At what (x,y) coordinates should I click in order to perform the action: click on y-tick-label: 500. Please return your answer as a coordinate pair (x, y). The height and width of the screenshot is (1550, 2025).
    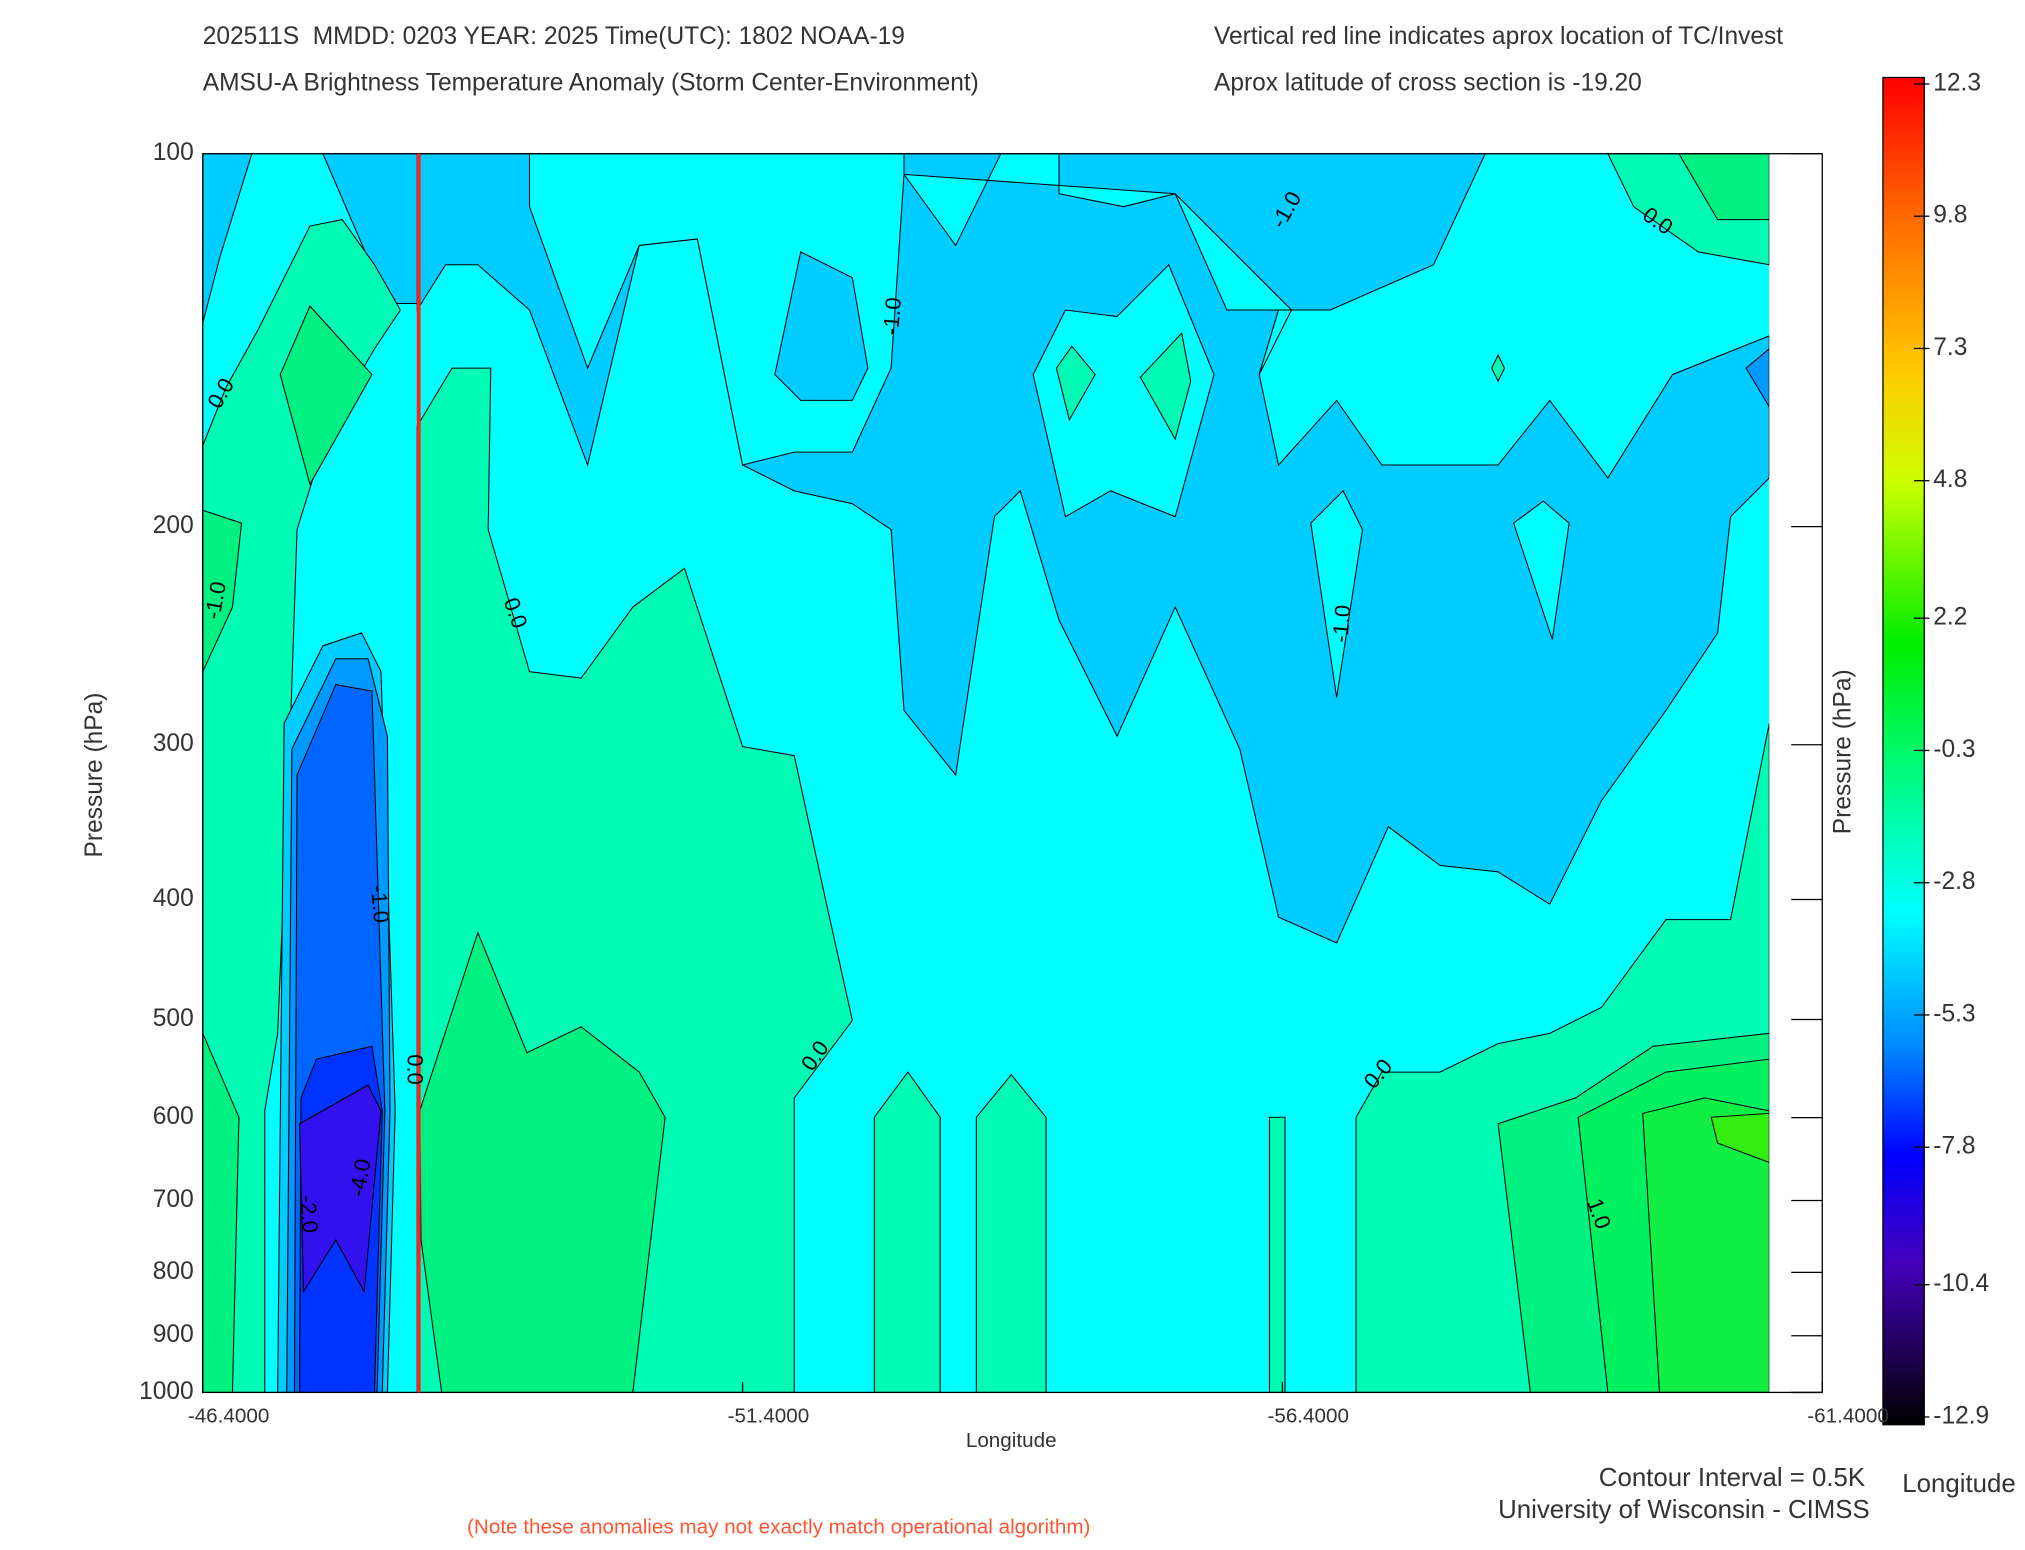
    Looking at the image, I should click on (173, 1018).